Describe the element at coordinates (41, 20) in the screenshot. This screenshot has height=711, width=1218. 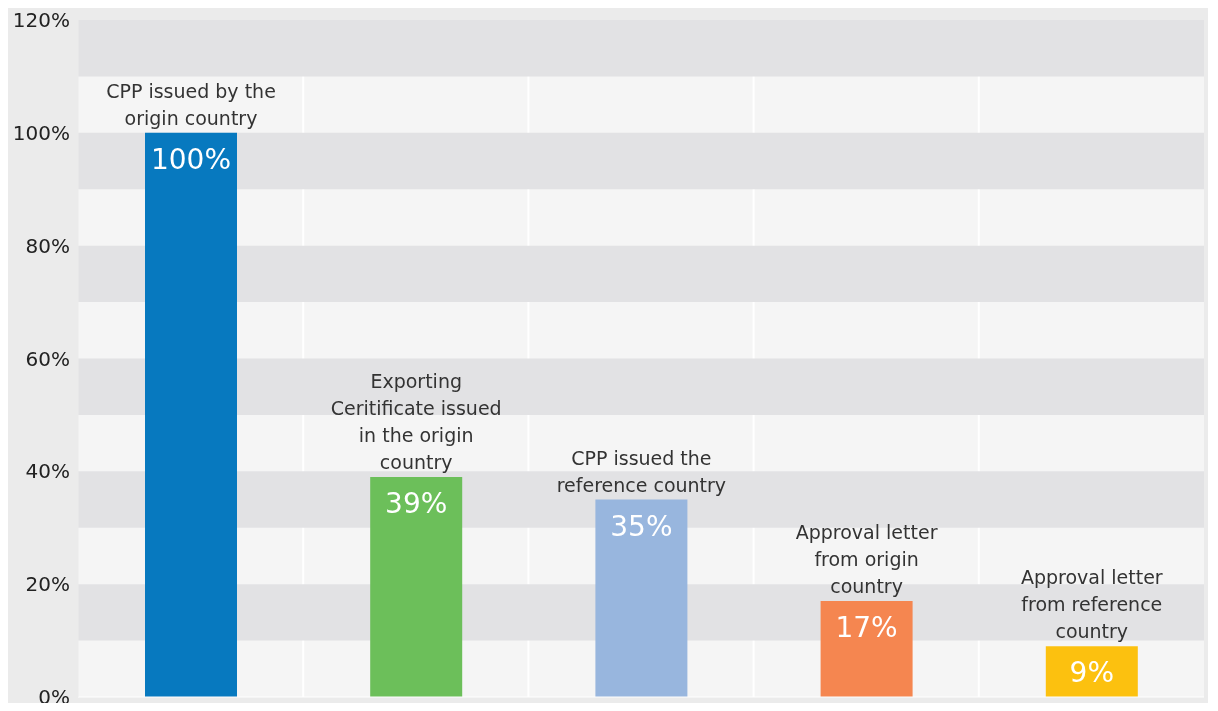
I see `y-tick-label: 120%` at that location.